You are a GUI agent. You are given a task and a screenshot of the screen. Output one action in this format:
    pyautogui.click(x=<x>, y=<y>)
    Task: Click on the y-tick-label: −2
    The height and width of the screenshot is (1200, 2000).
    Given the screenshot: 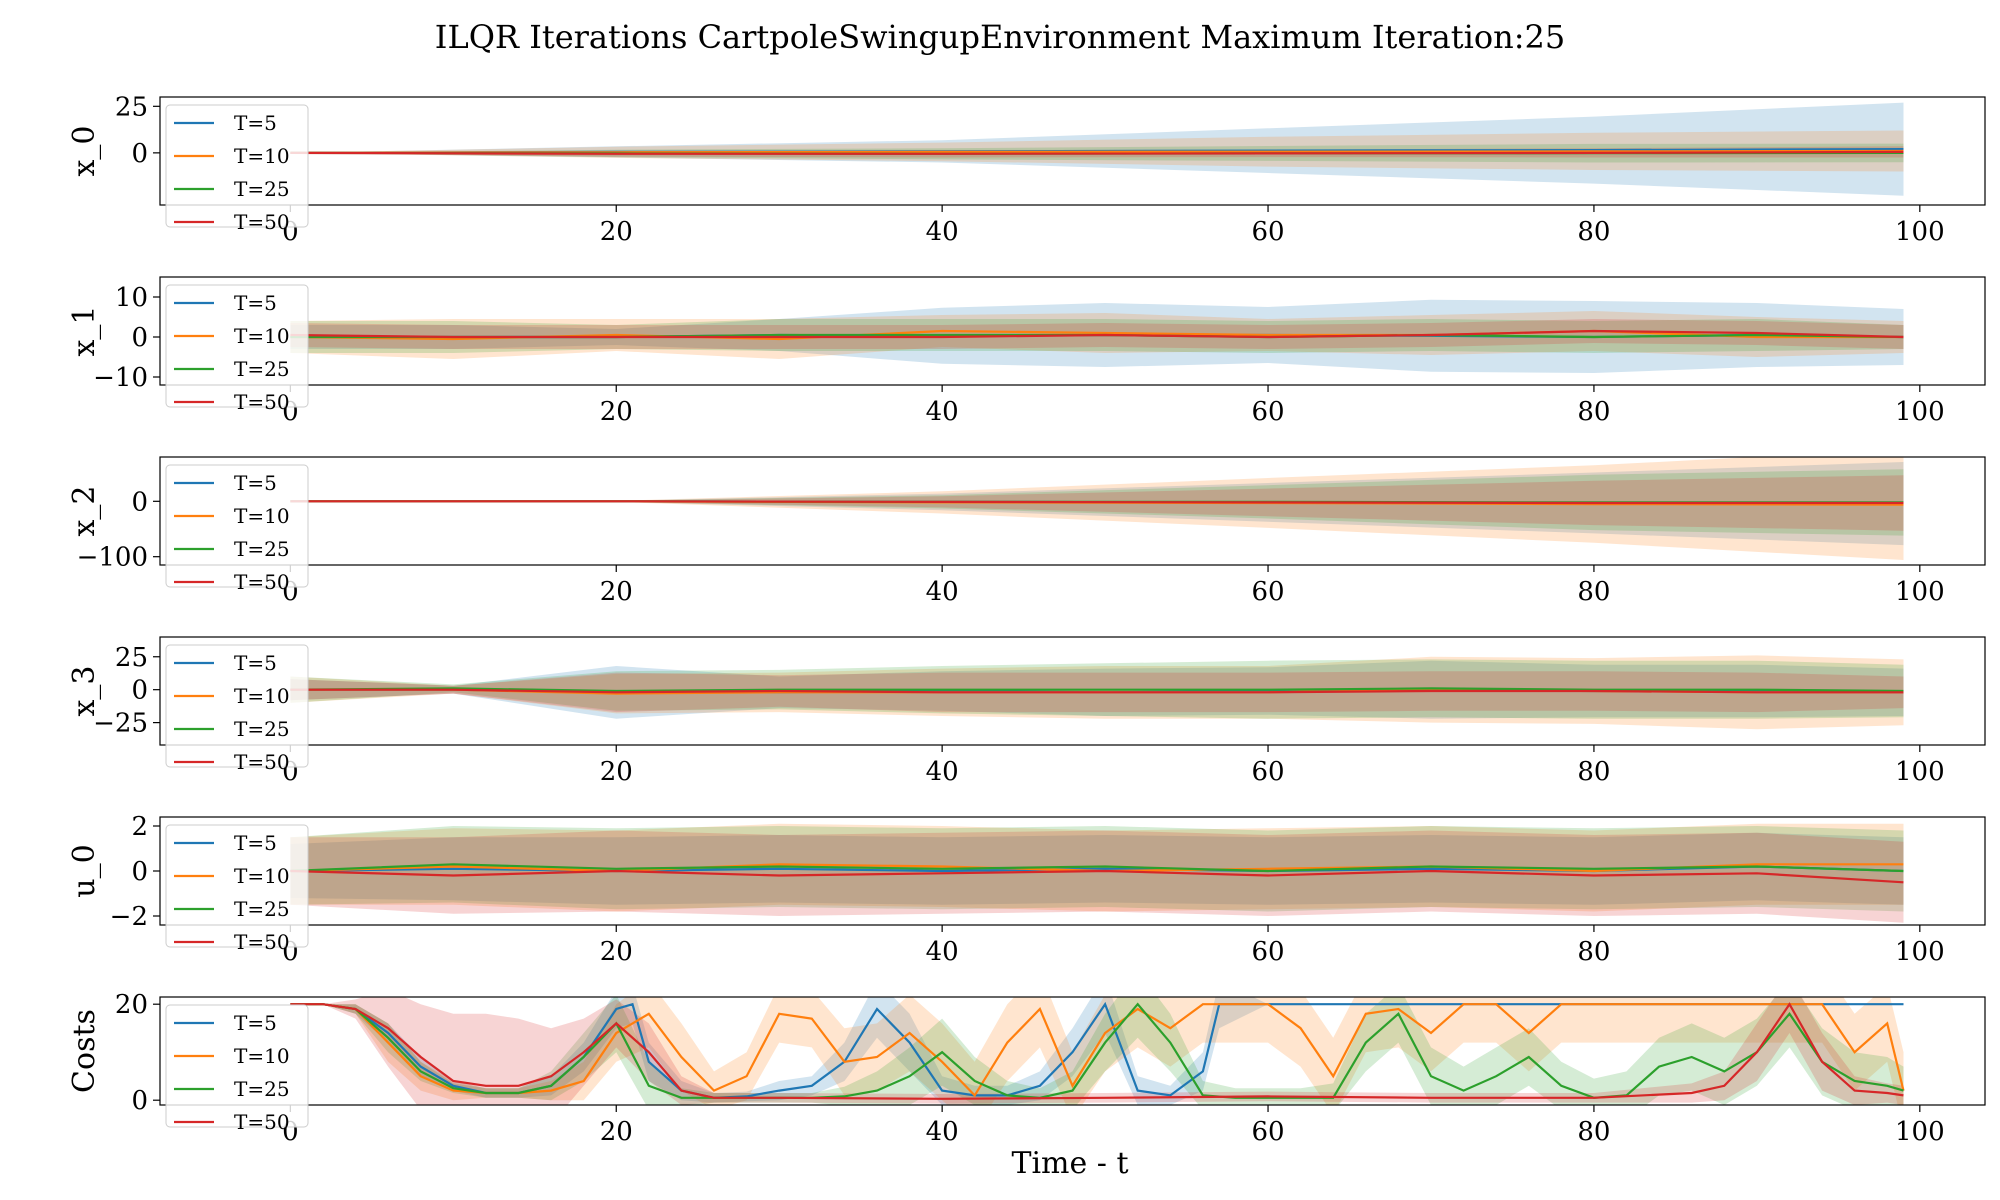 What is the action you would take?
    pyautogui.click(x=129, y=917)
    